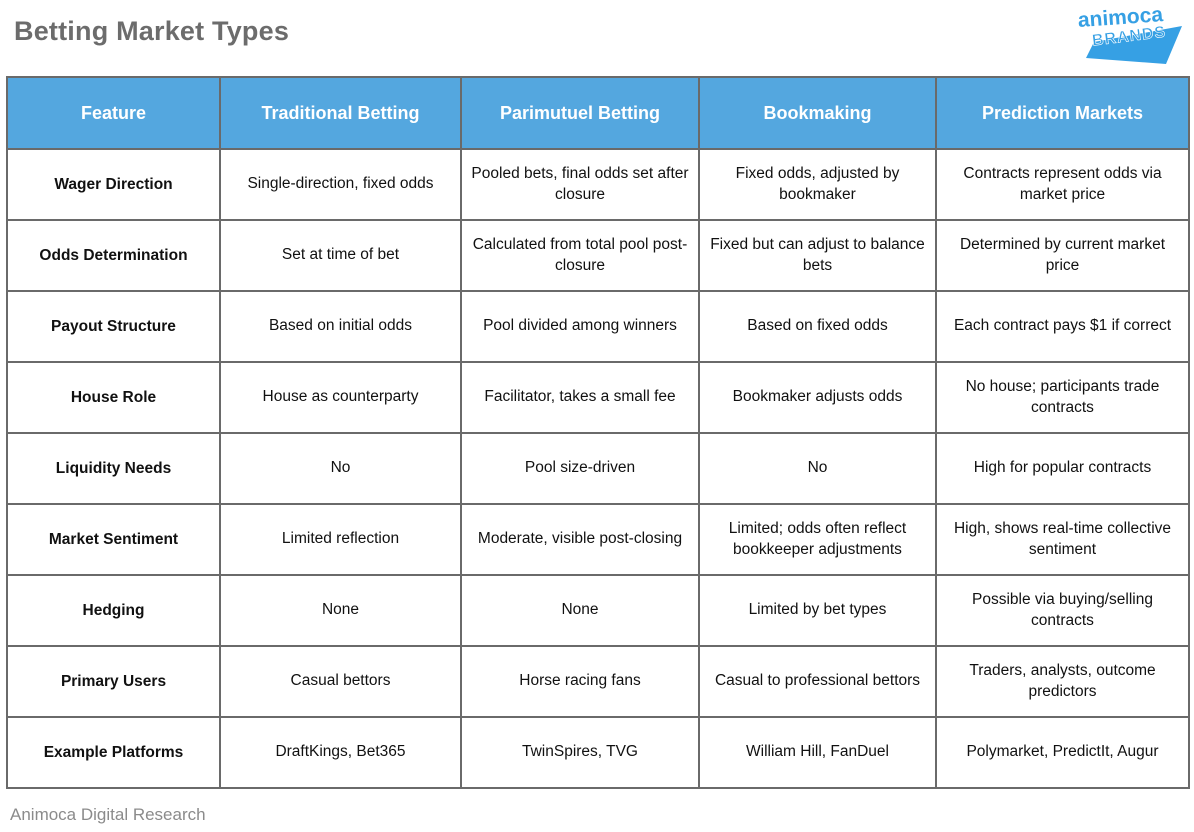 The height and width of the screenshot is (832, 1194). What do you see at coordinates (1062, 397) in the screenshot?
I see `value-cell: No house; participants trade contracts` at bounding box center [1062, 397].